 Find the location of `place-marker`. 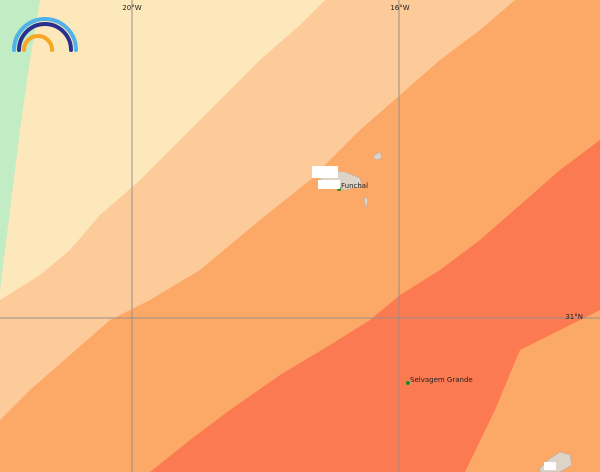

place-marker is located at coordinates (408, 383).